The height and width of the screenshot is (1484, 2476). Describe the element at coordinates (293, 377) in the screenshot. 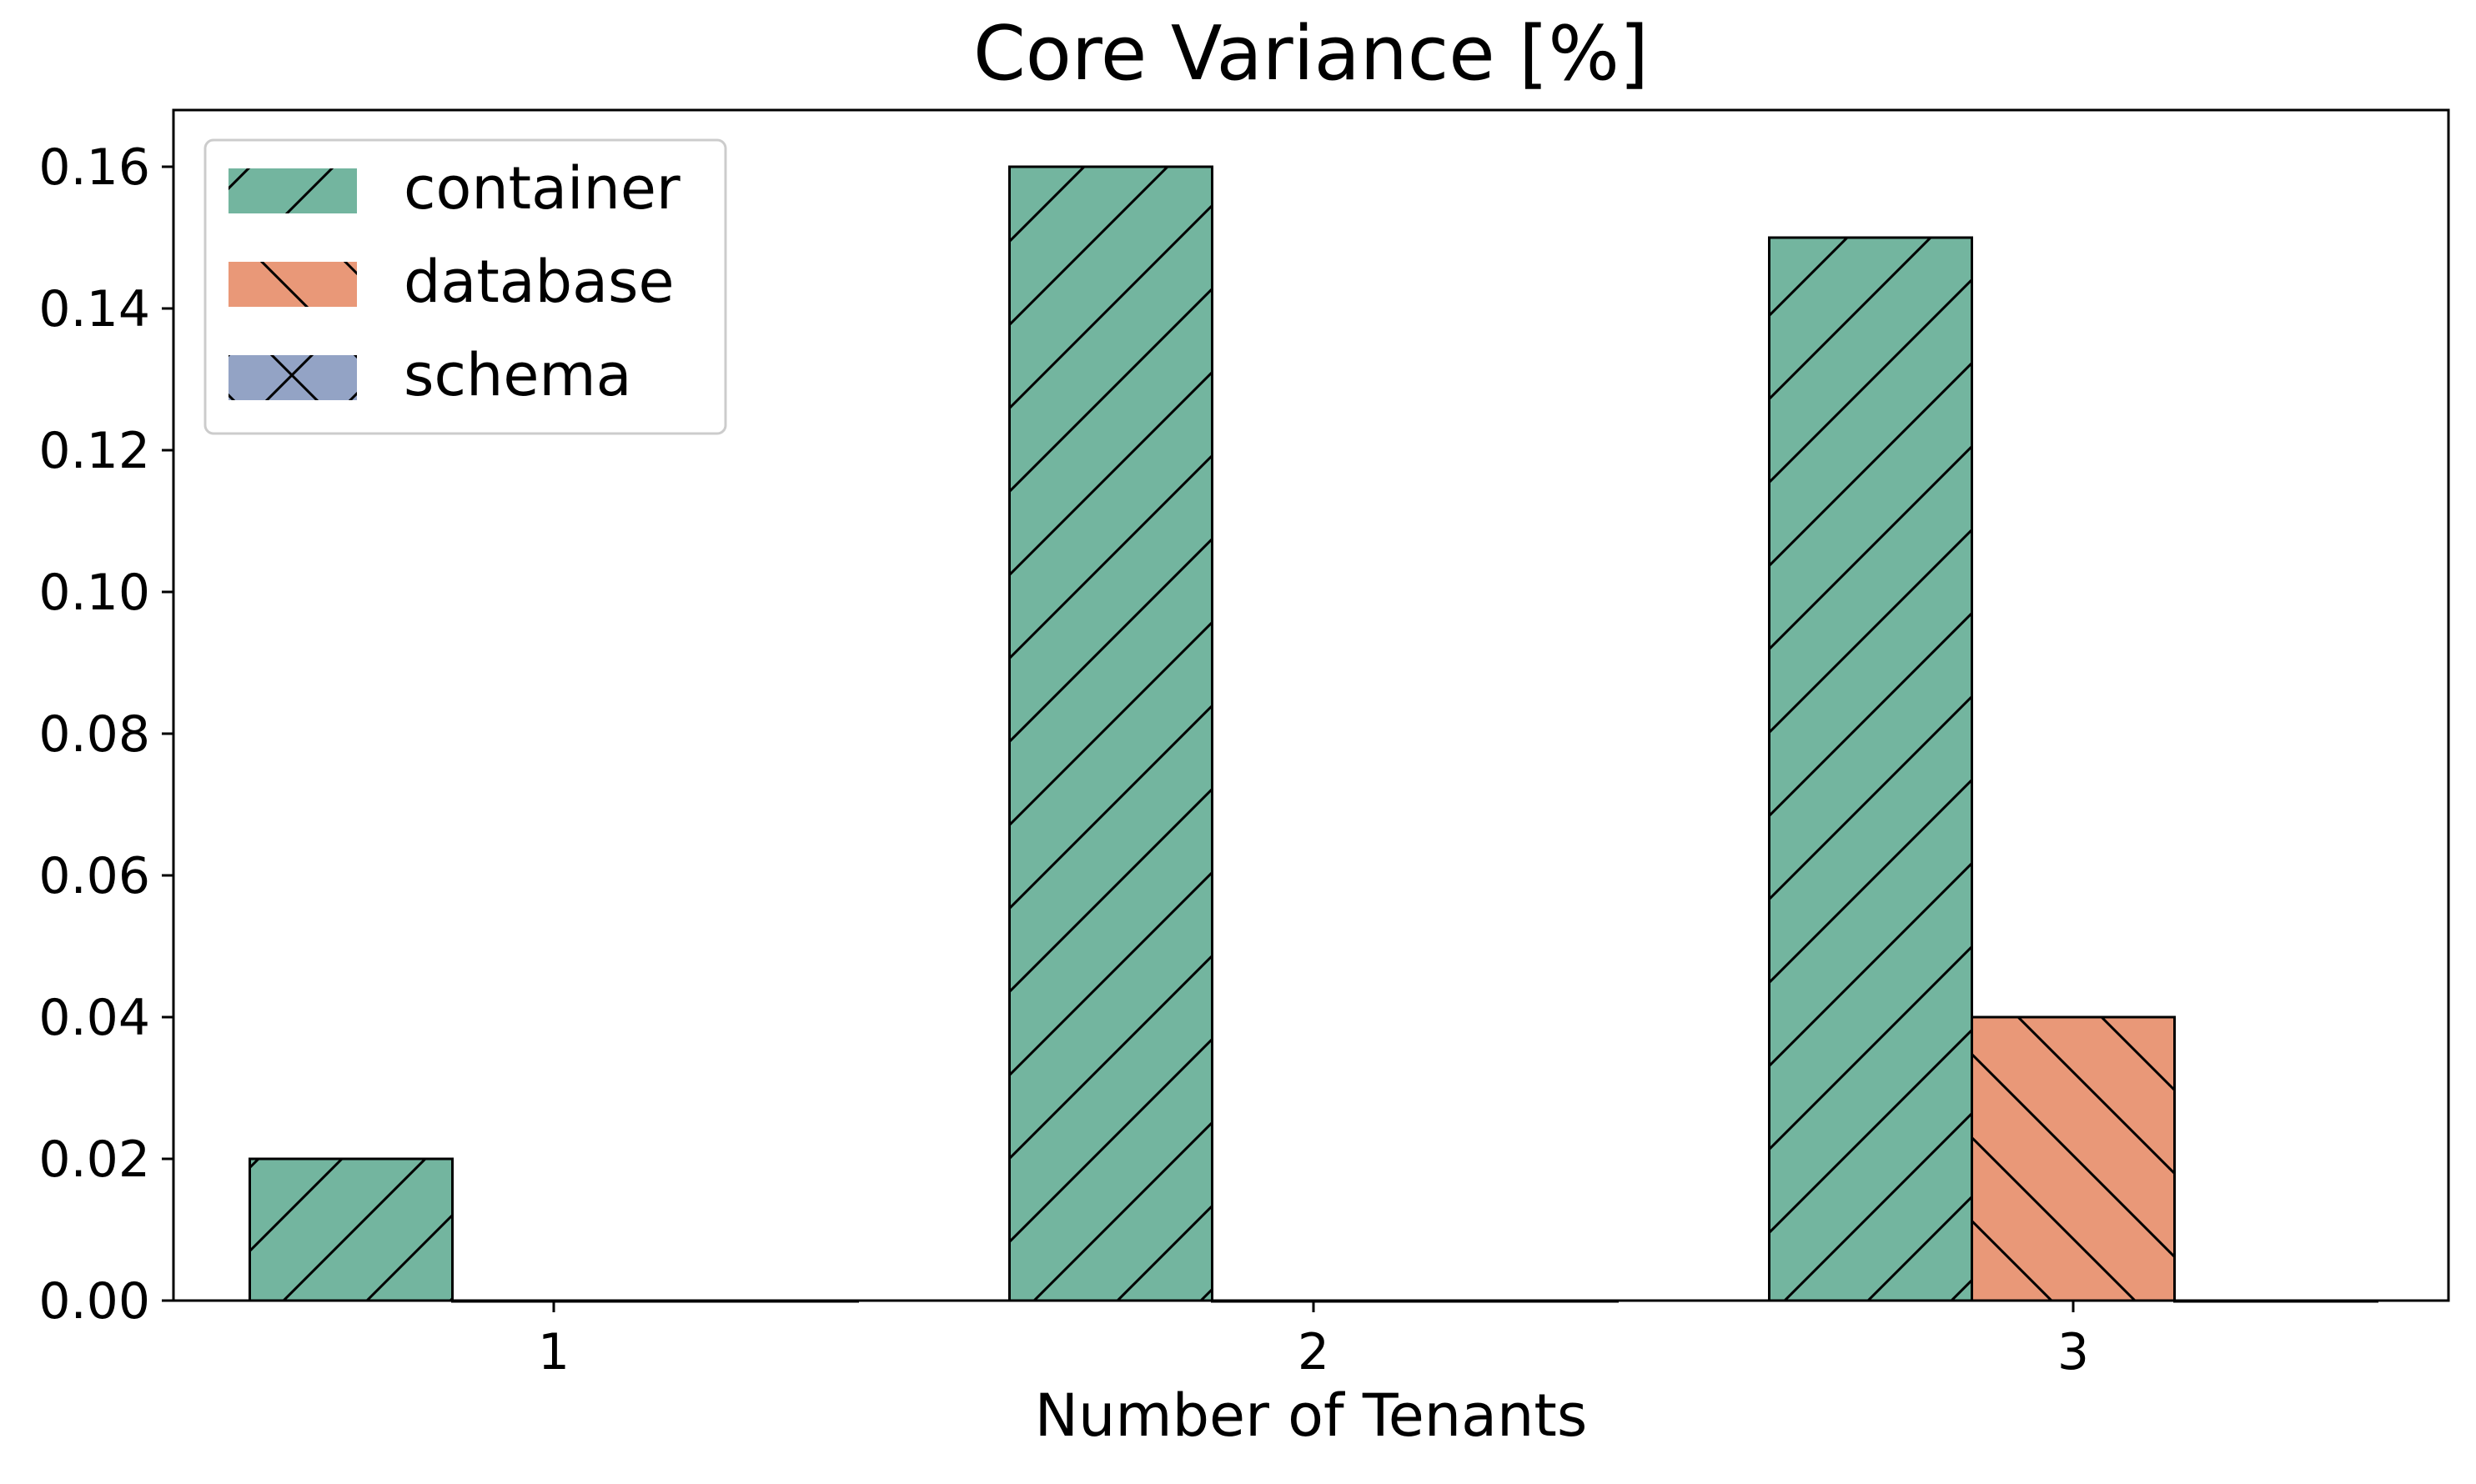

I see `legend-swatch-schema` at that location.